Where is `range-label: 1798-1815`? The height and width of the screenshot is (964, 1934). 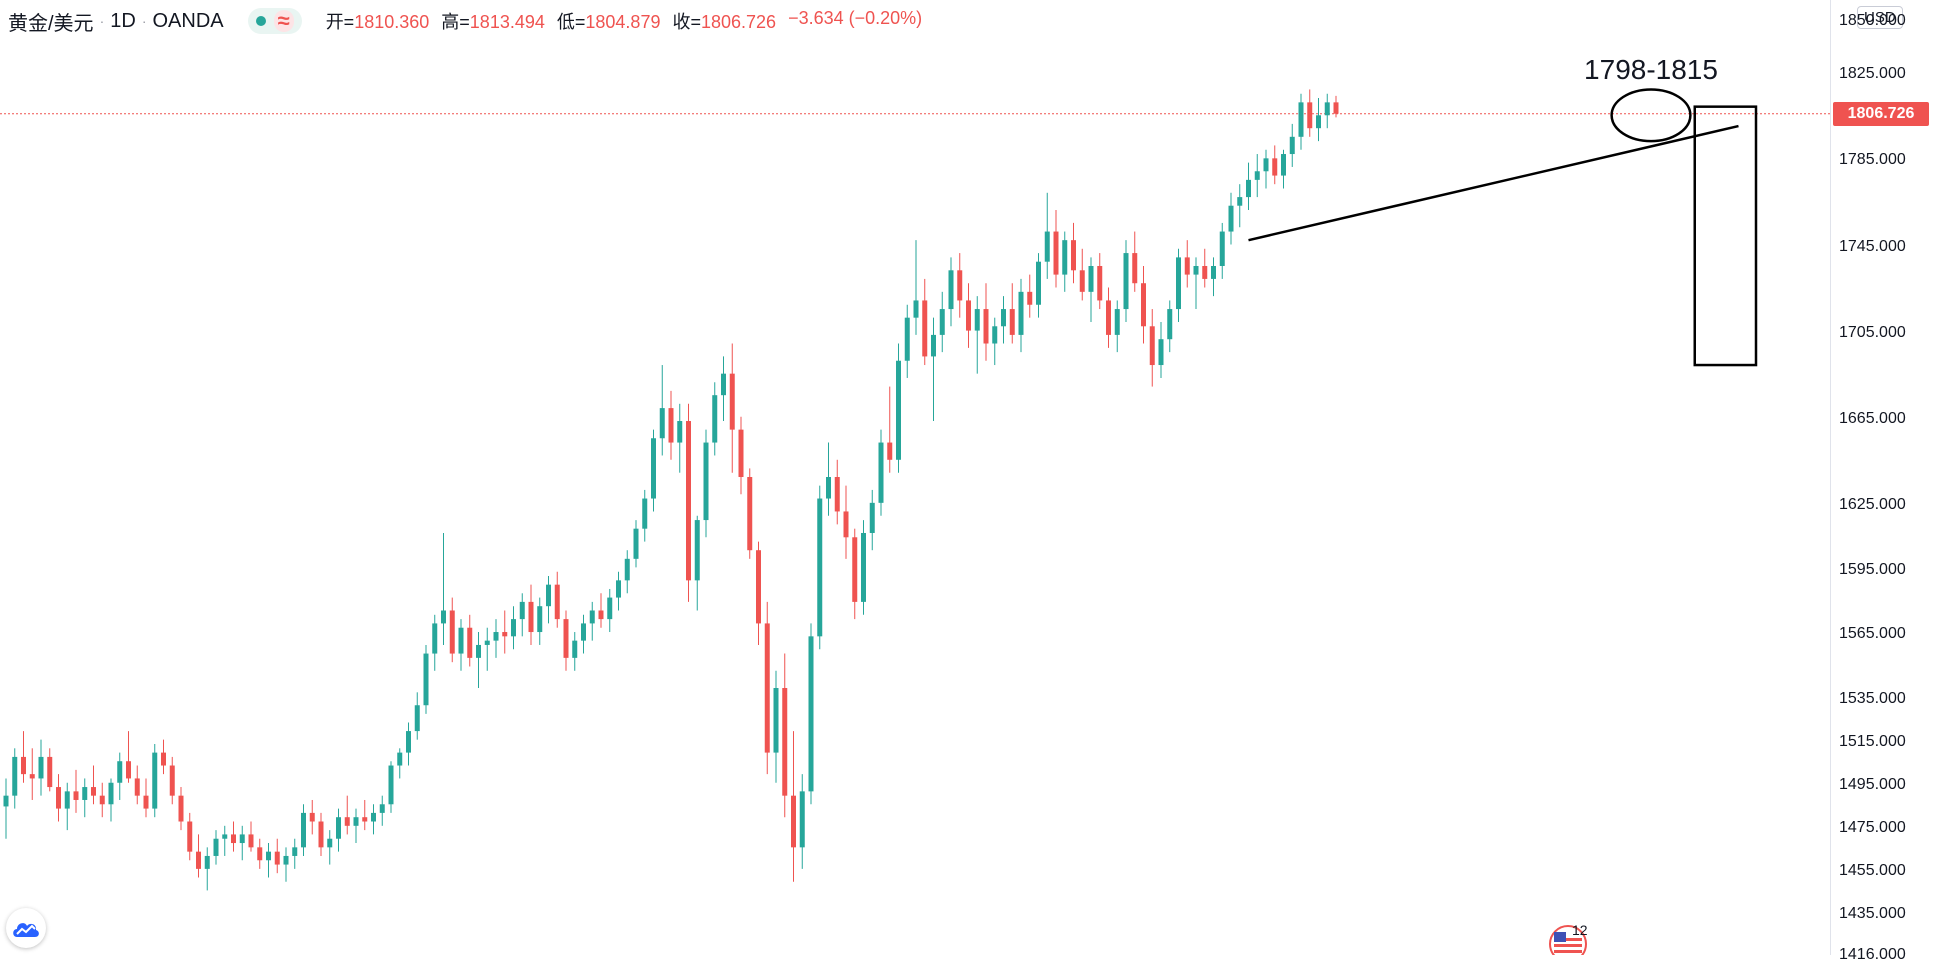
range-label: 1798-1815 is located at coordinates (1651, 69).